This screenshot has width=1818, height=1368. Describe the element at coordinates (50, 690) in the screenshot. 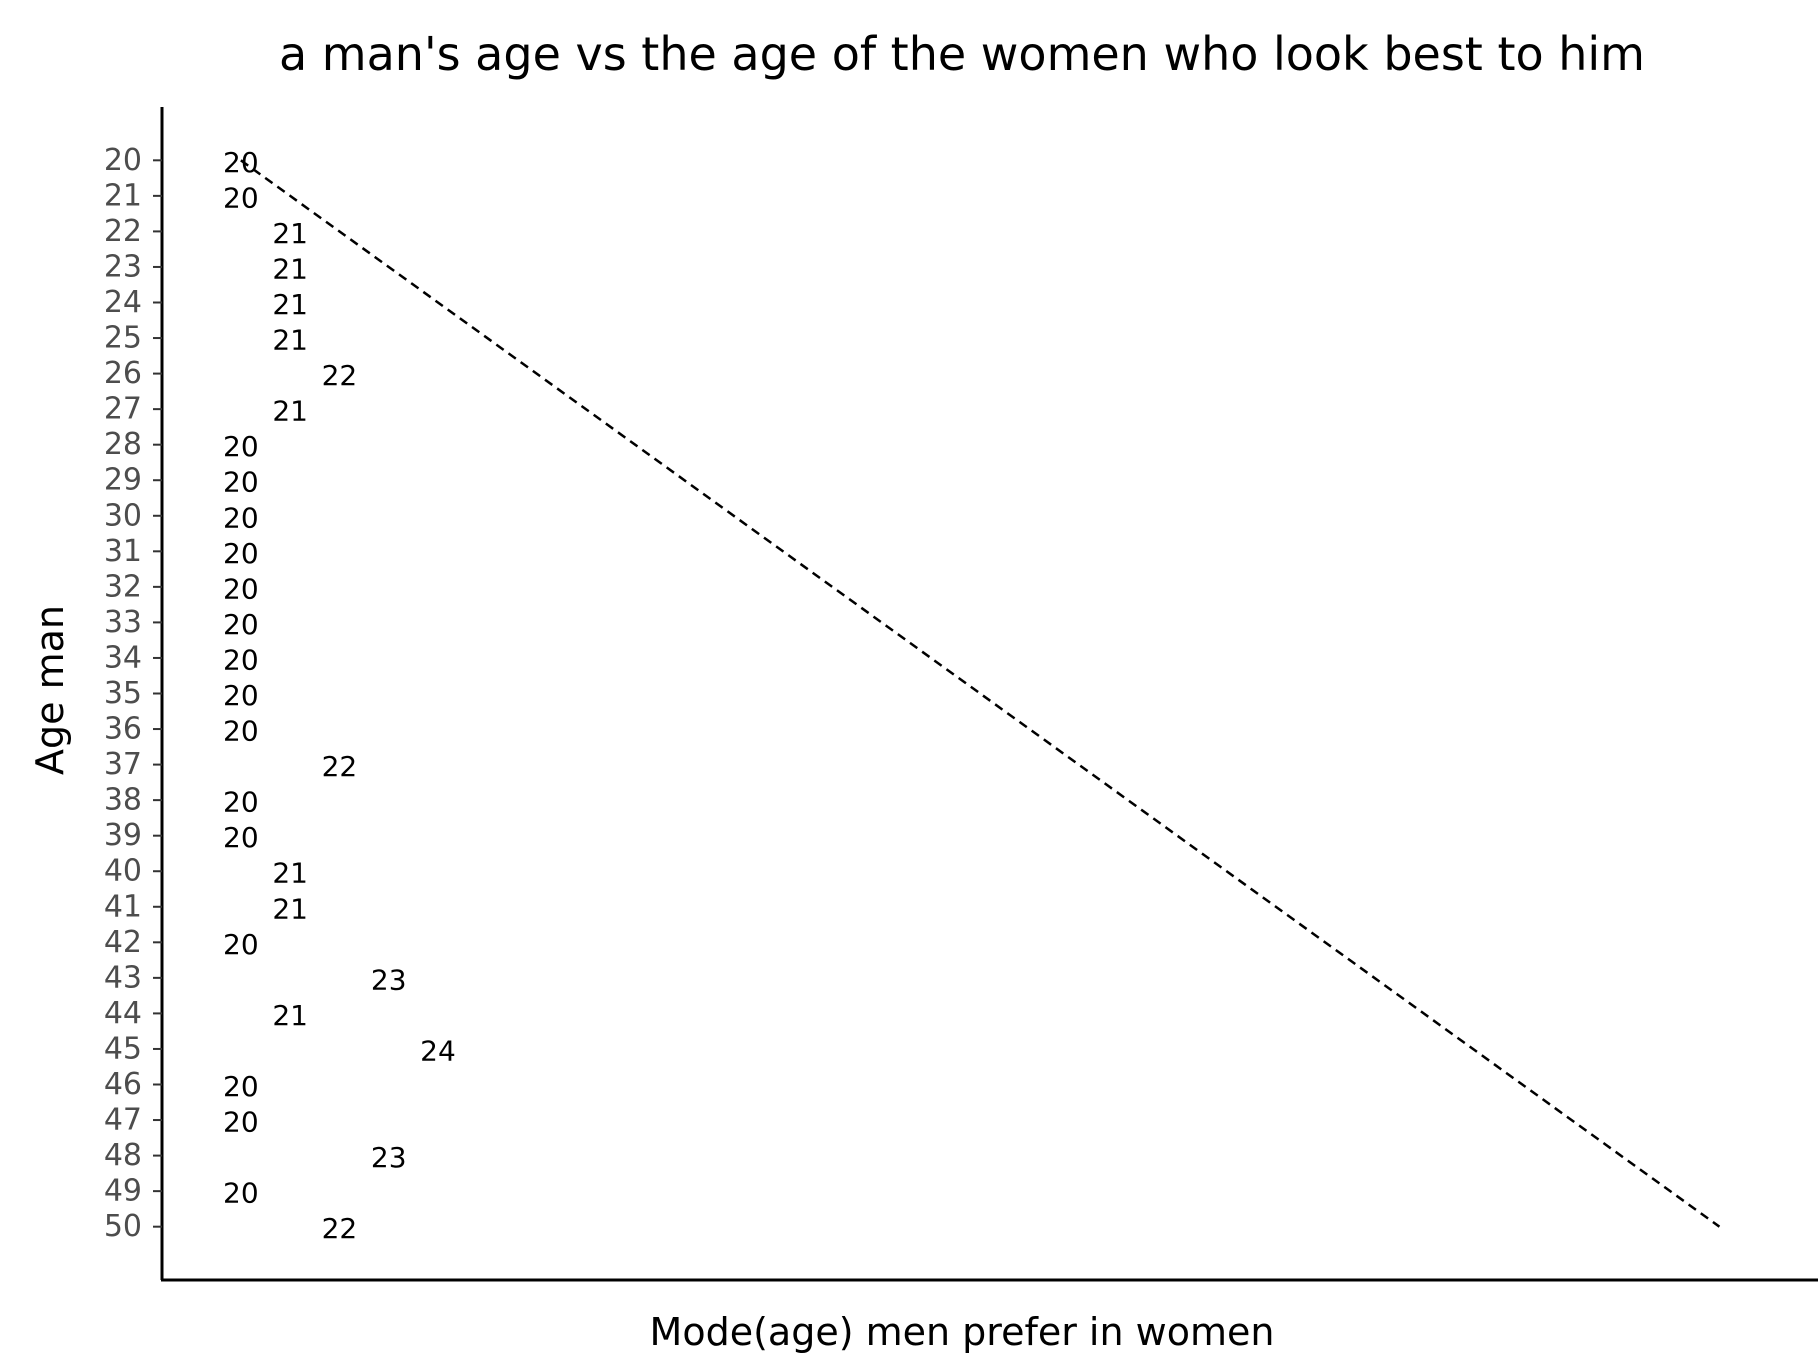

I see `y-axis-label: Age man` at that location.